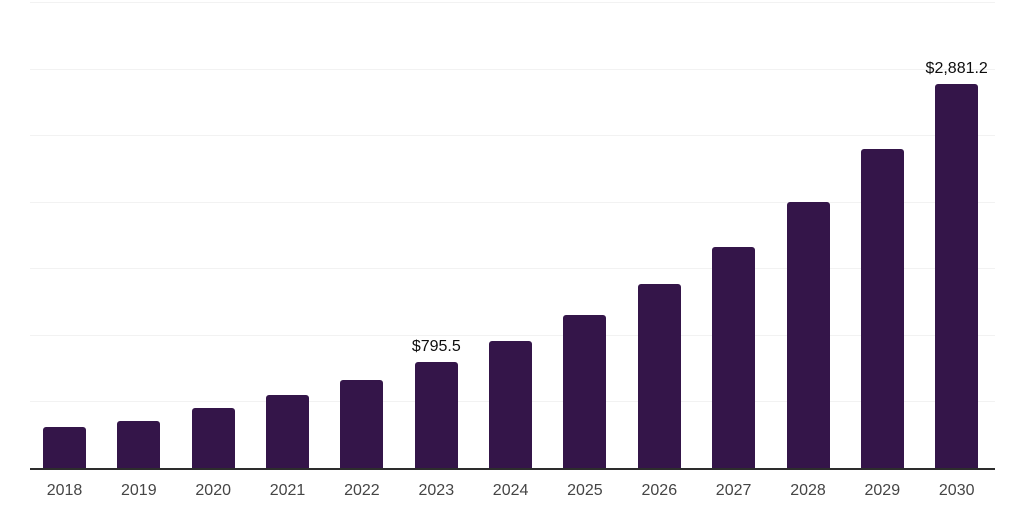 The image size is (1024, 512). I want to click on x-axis-label-2030: 2030, so click(956, 490).